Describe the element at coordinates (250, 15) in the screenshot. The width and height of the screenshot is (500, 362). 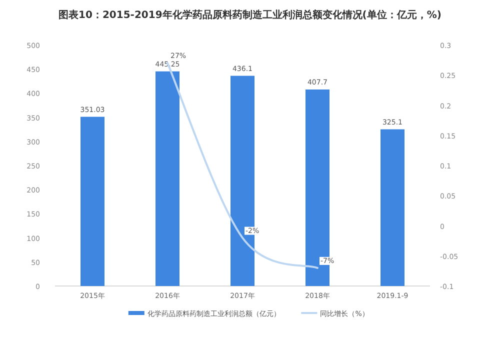
I see `chart-title: 图表10：2015-2019年化学药品原料药制造工业利润总额变化情况(单位：亿元，%)` at that location.